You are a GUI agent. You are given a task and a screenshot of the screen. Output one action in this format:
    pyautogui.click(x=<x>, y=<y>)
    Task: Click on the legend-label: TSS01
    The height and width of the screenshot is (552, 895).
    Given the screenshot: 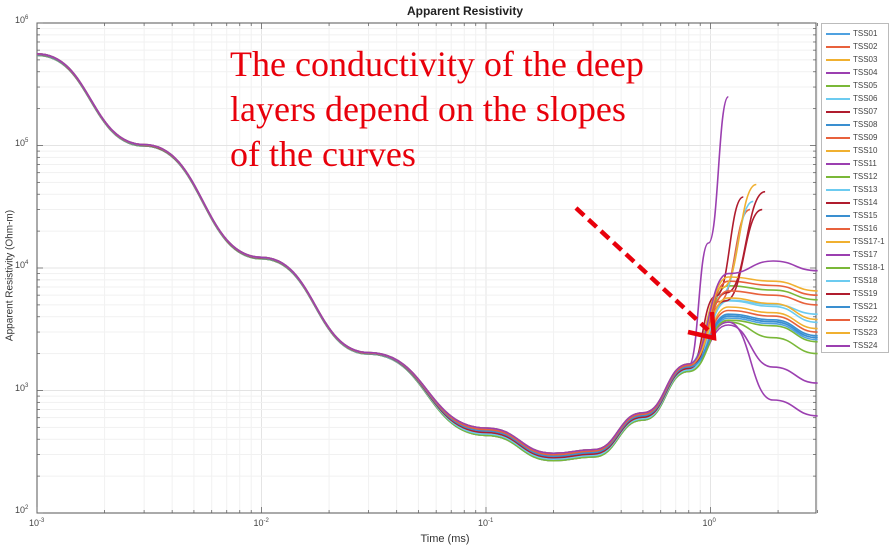 What is the action you would take?
    pyautogui.click(x=865, y=33)
    